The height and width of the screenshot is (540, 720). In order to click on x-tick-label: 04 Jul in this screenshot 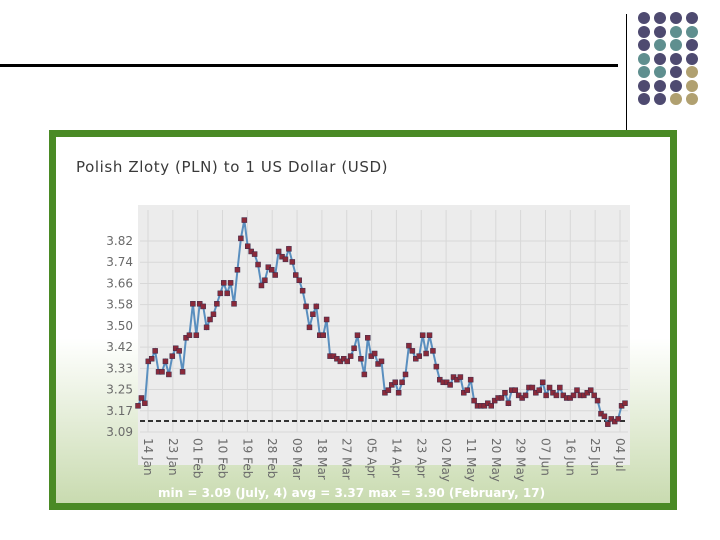, I will do `click(620, 455)`.